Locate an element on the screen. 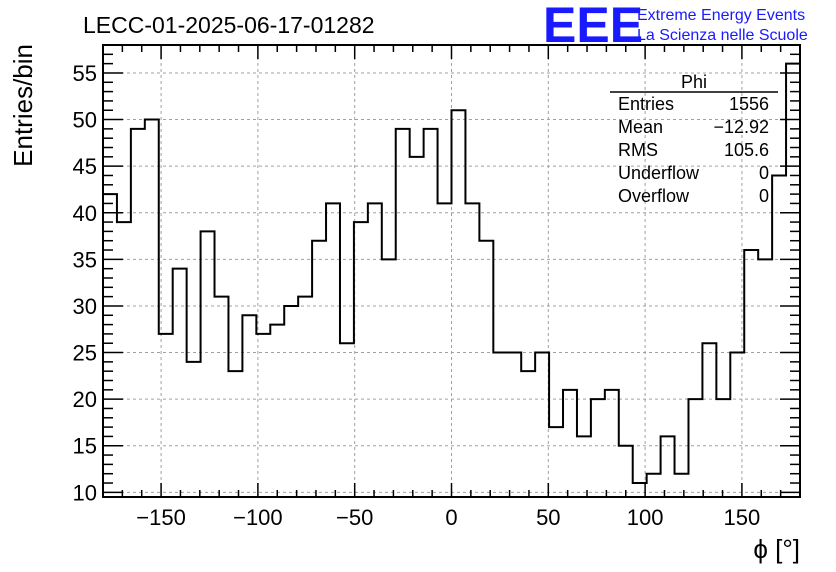 This screenshot has width=836, height=572. x-axis-title: ϕ [°] is located at coordinates (776, 549).